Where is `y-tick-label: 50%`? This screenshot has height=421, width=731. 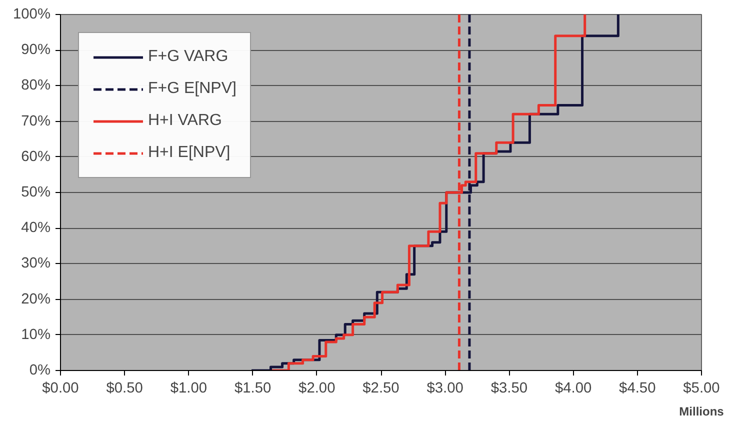
y-tick-label: 50% is located at coordinates (36, 192).